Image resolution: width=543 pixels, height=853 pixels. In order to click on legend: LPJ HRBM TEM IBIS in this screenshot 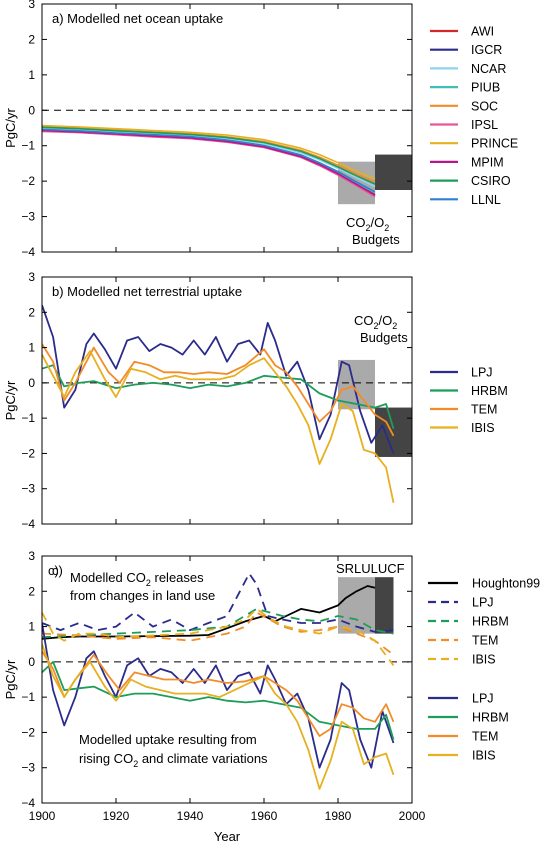, I will do `click(469, 400)`.